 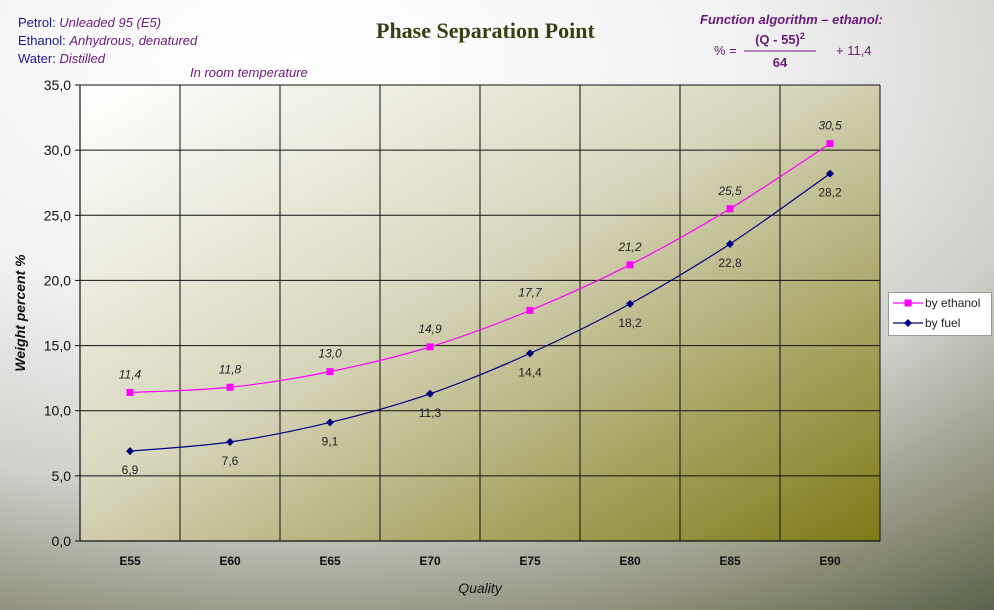 What do you see at coordinates (830, 193) in the screenshot?
I see `data-label: 28,2` at bounding box center [830, 193].